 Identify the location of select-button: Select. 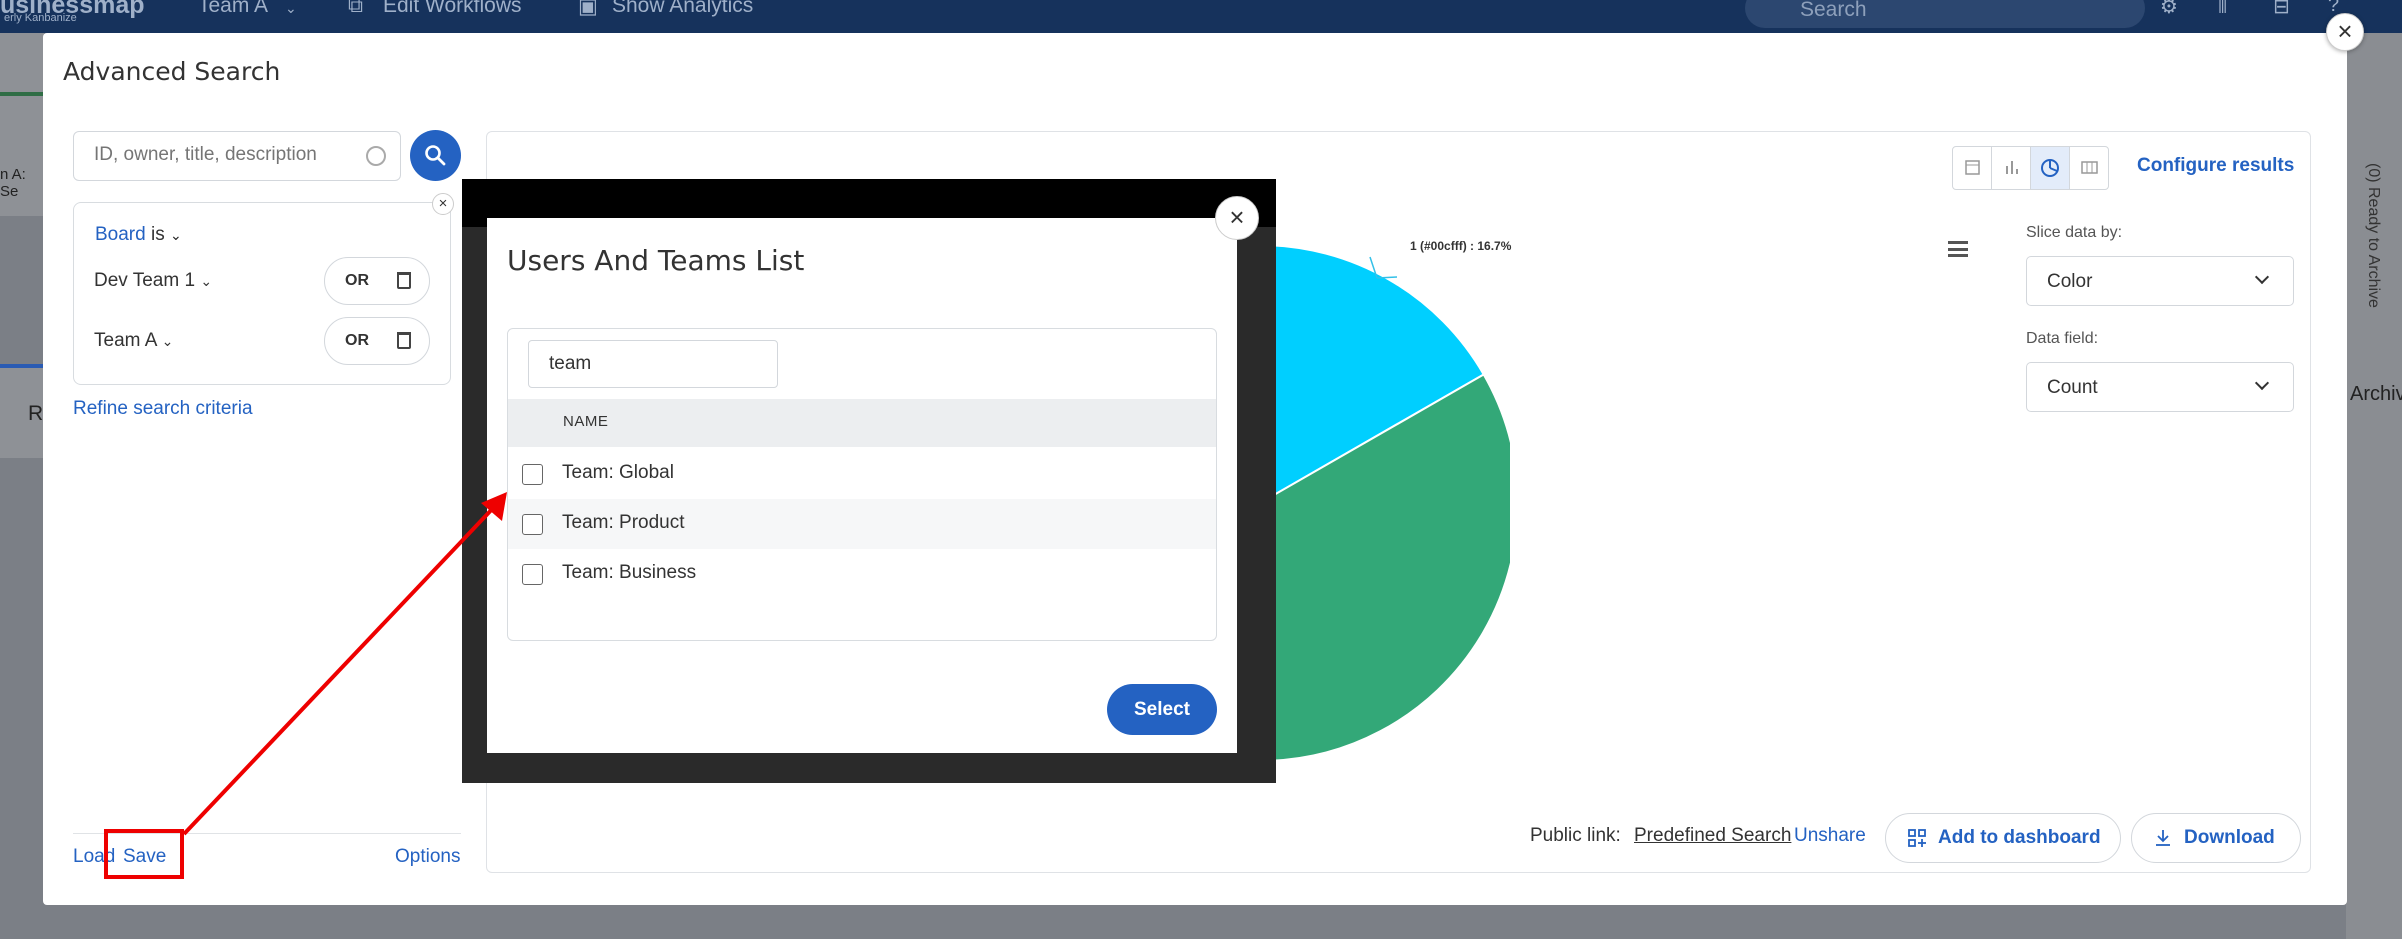
(1162, 709).